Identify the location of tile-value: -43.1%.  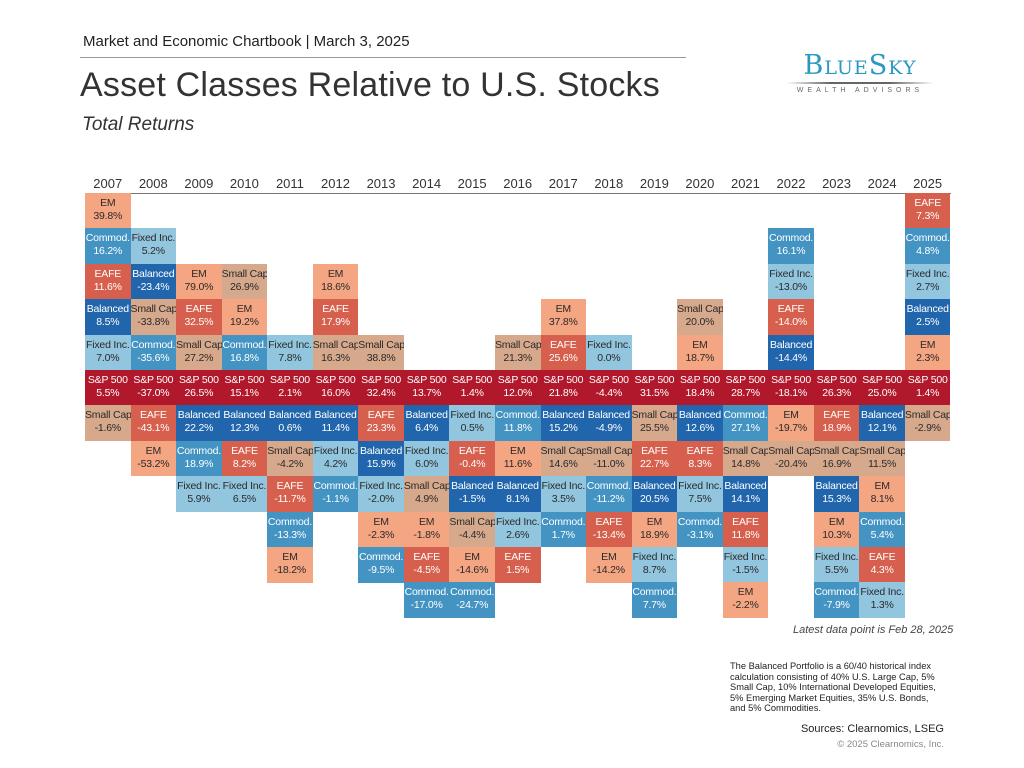
(153, 428).